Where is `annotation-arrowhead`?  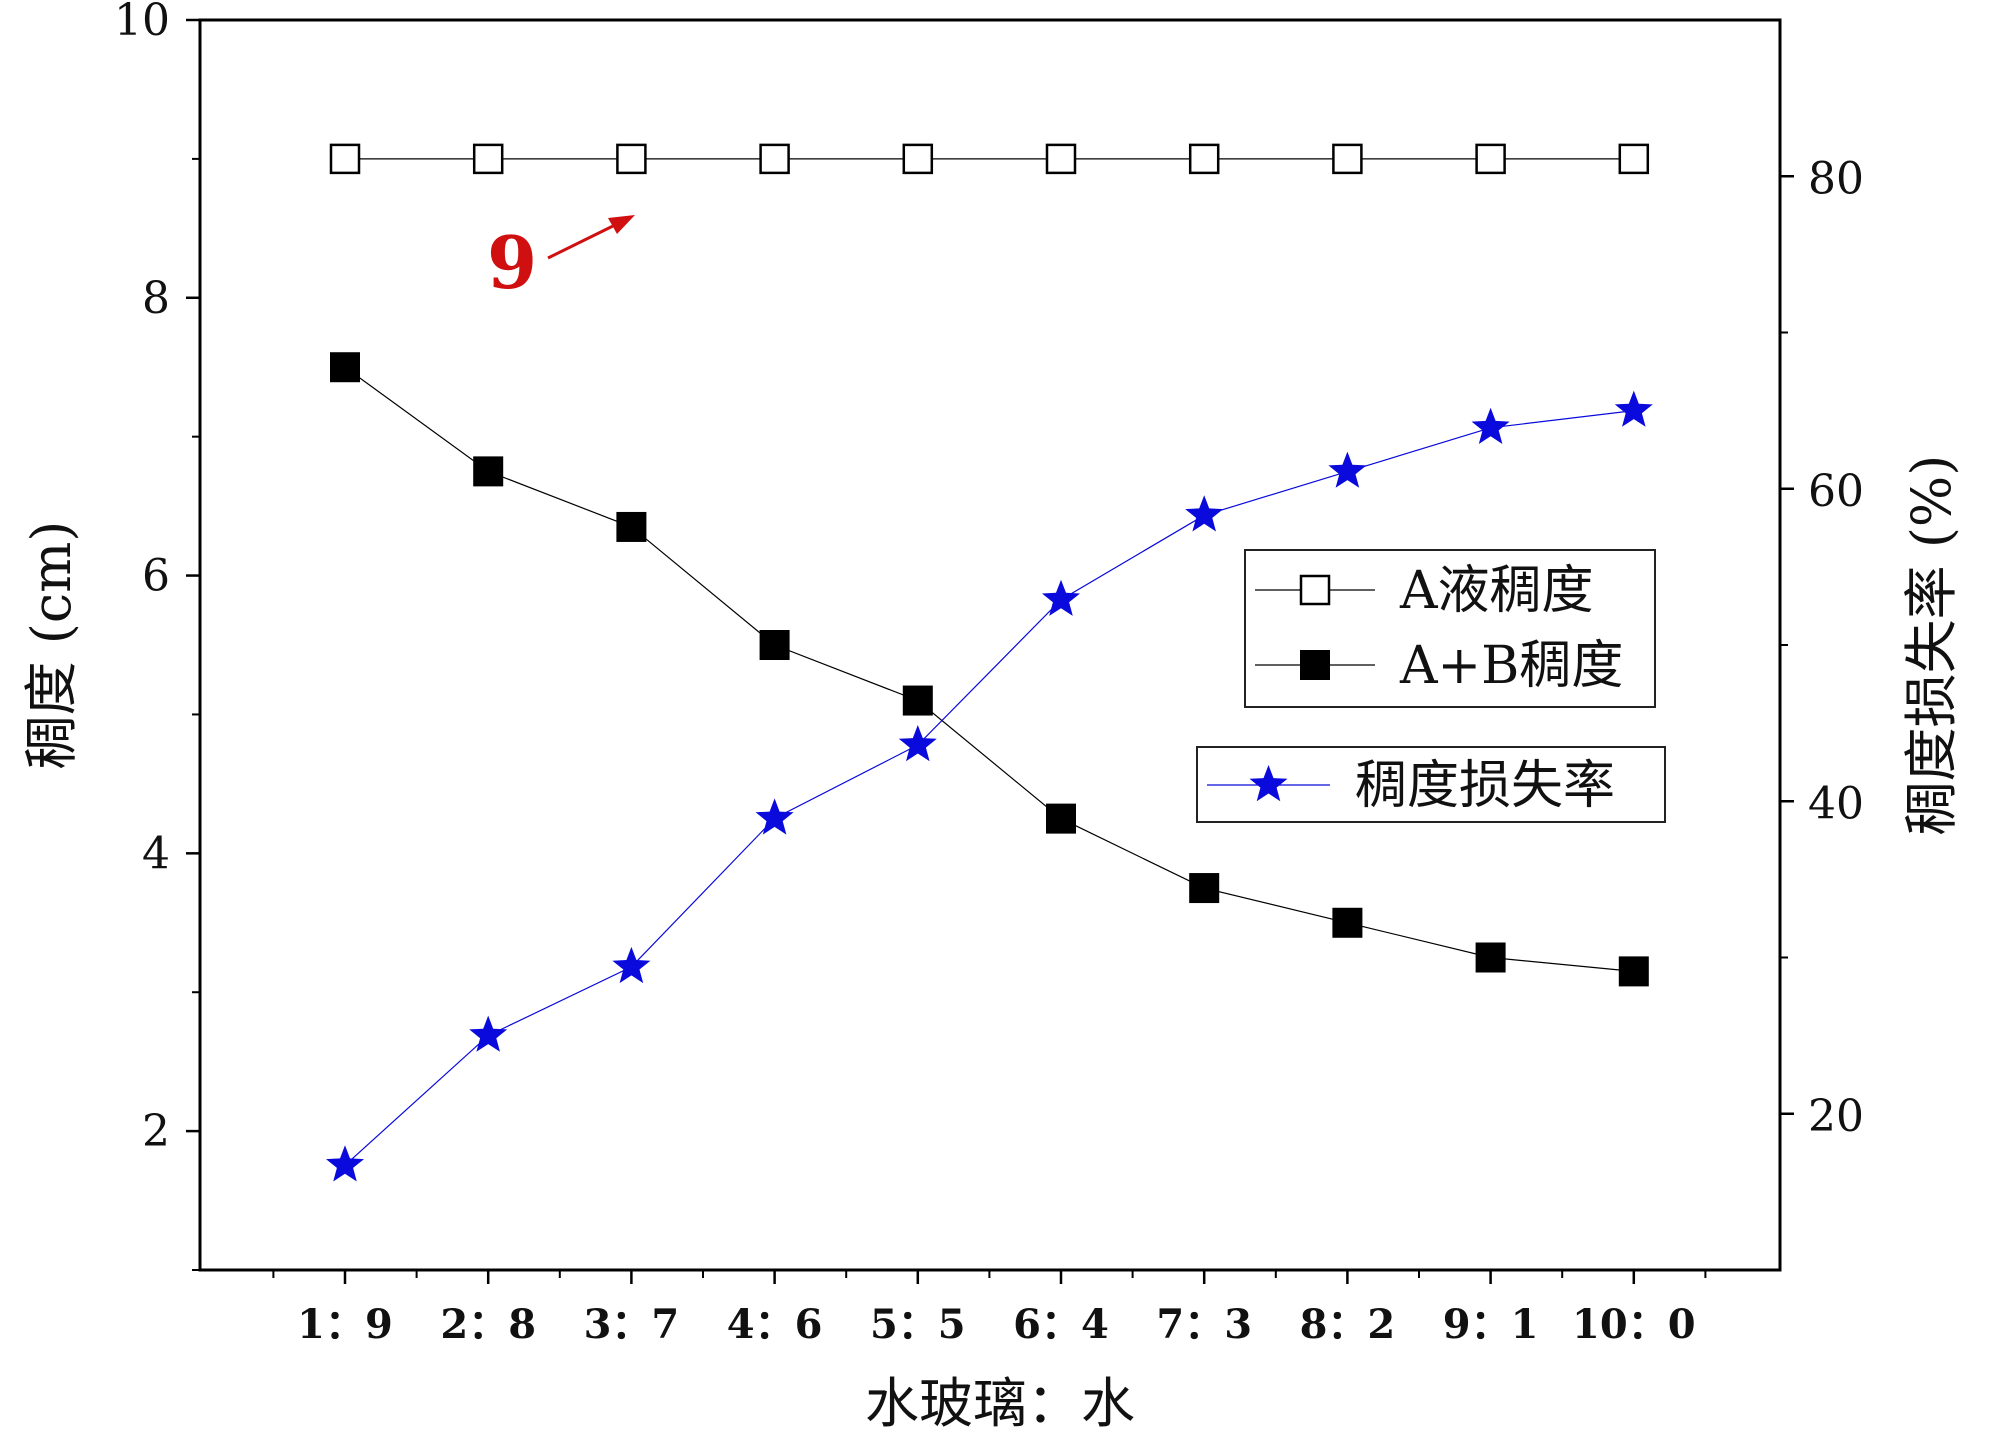 annotation-arrowhead is located at coordinates (621, 224).